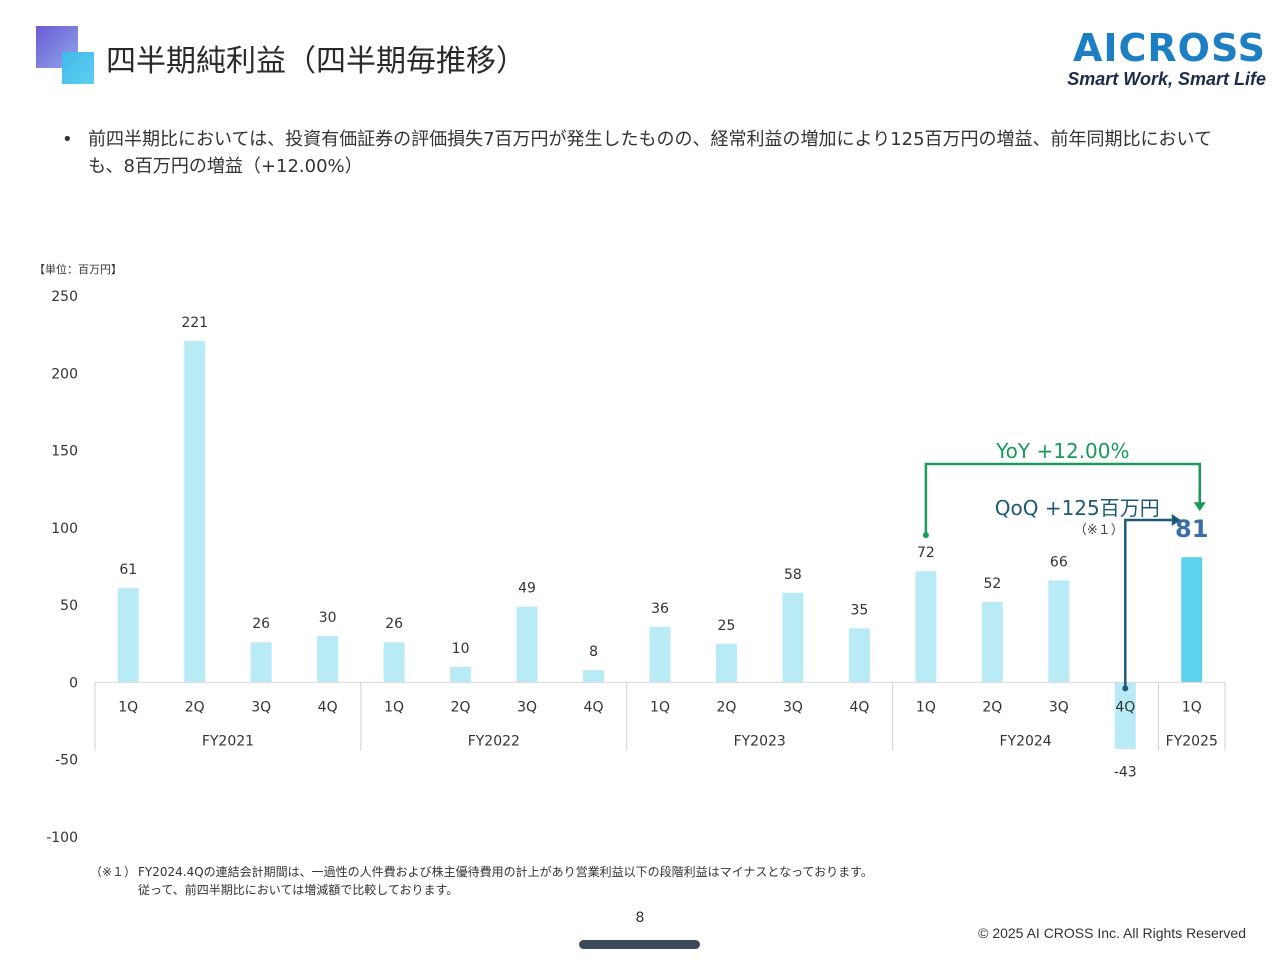  I want to click on brand-name: AICROSS, so click(1169, 48).